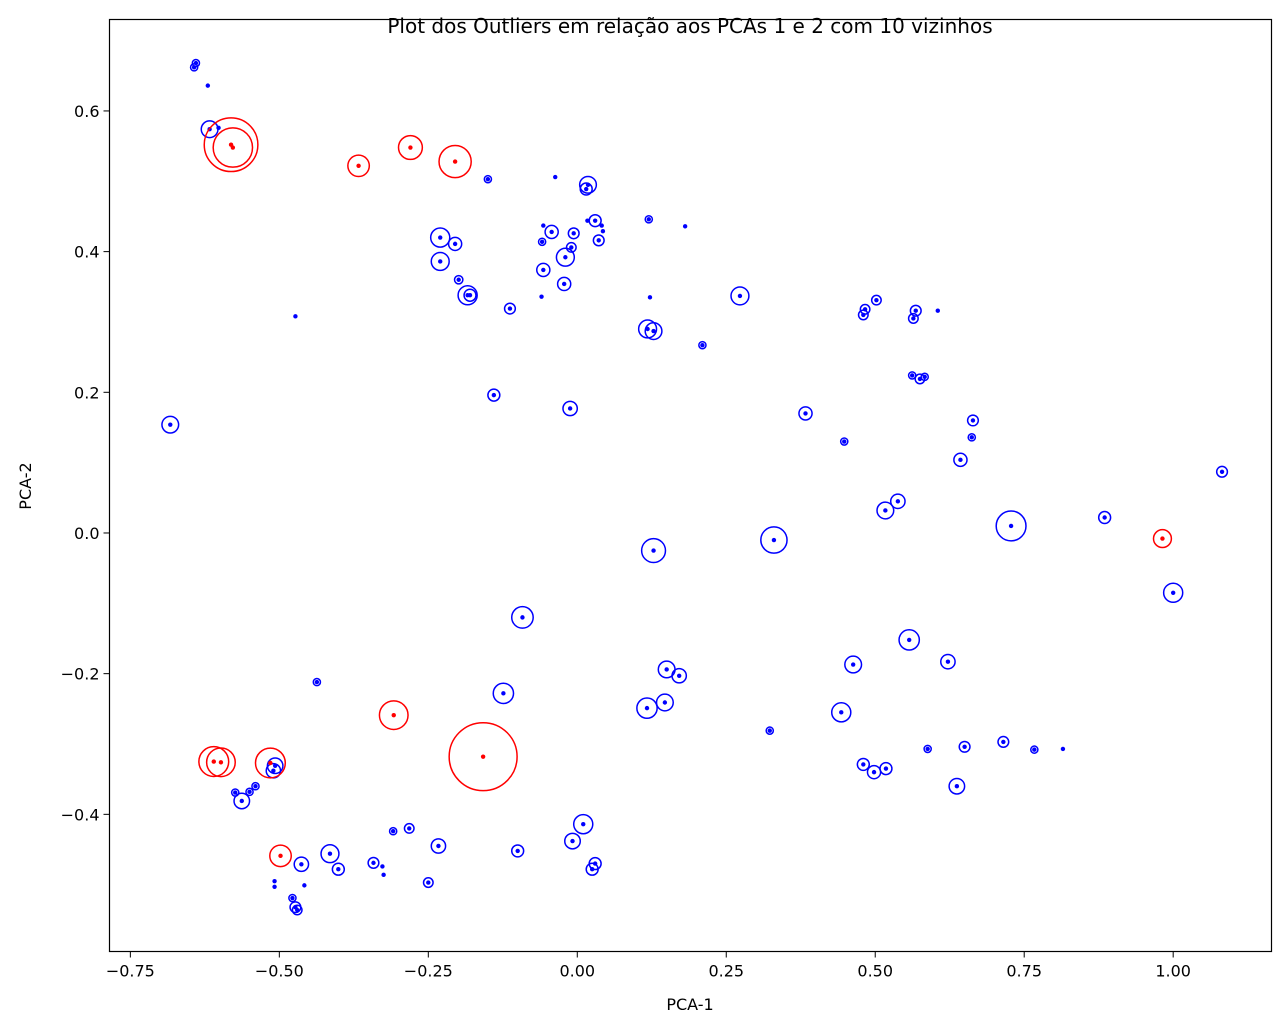  Describe the element at coordinates (80, 814) in the screenshot. I see `y-tick-label: −0.4` at that location.